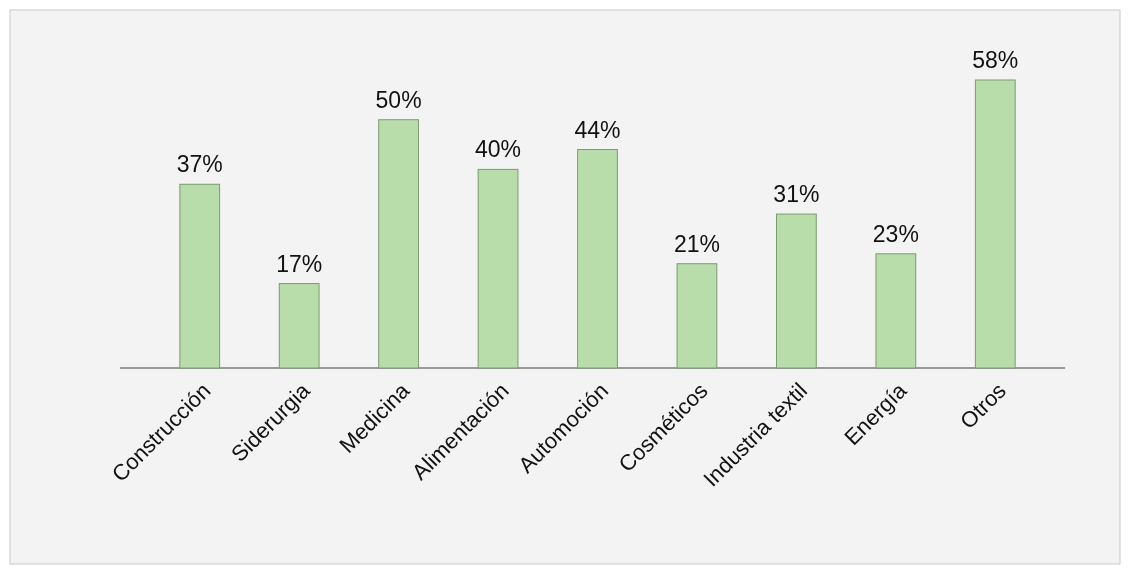  I want to click on data-label: 50%, so click(398, 99).